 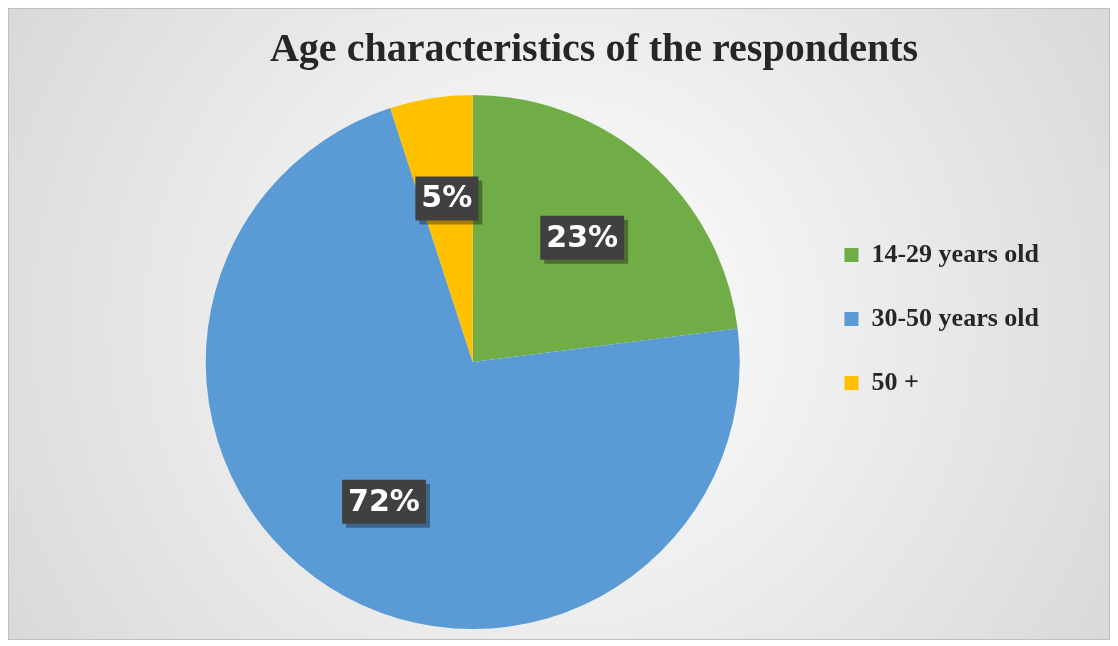 What do you see at coordinates (594, 48) in the screenshot?
I see `chart-title: Age characteristics of the respondents` at bounding box center [594, 48].